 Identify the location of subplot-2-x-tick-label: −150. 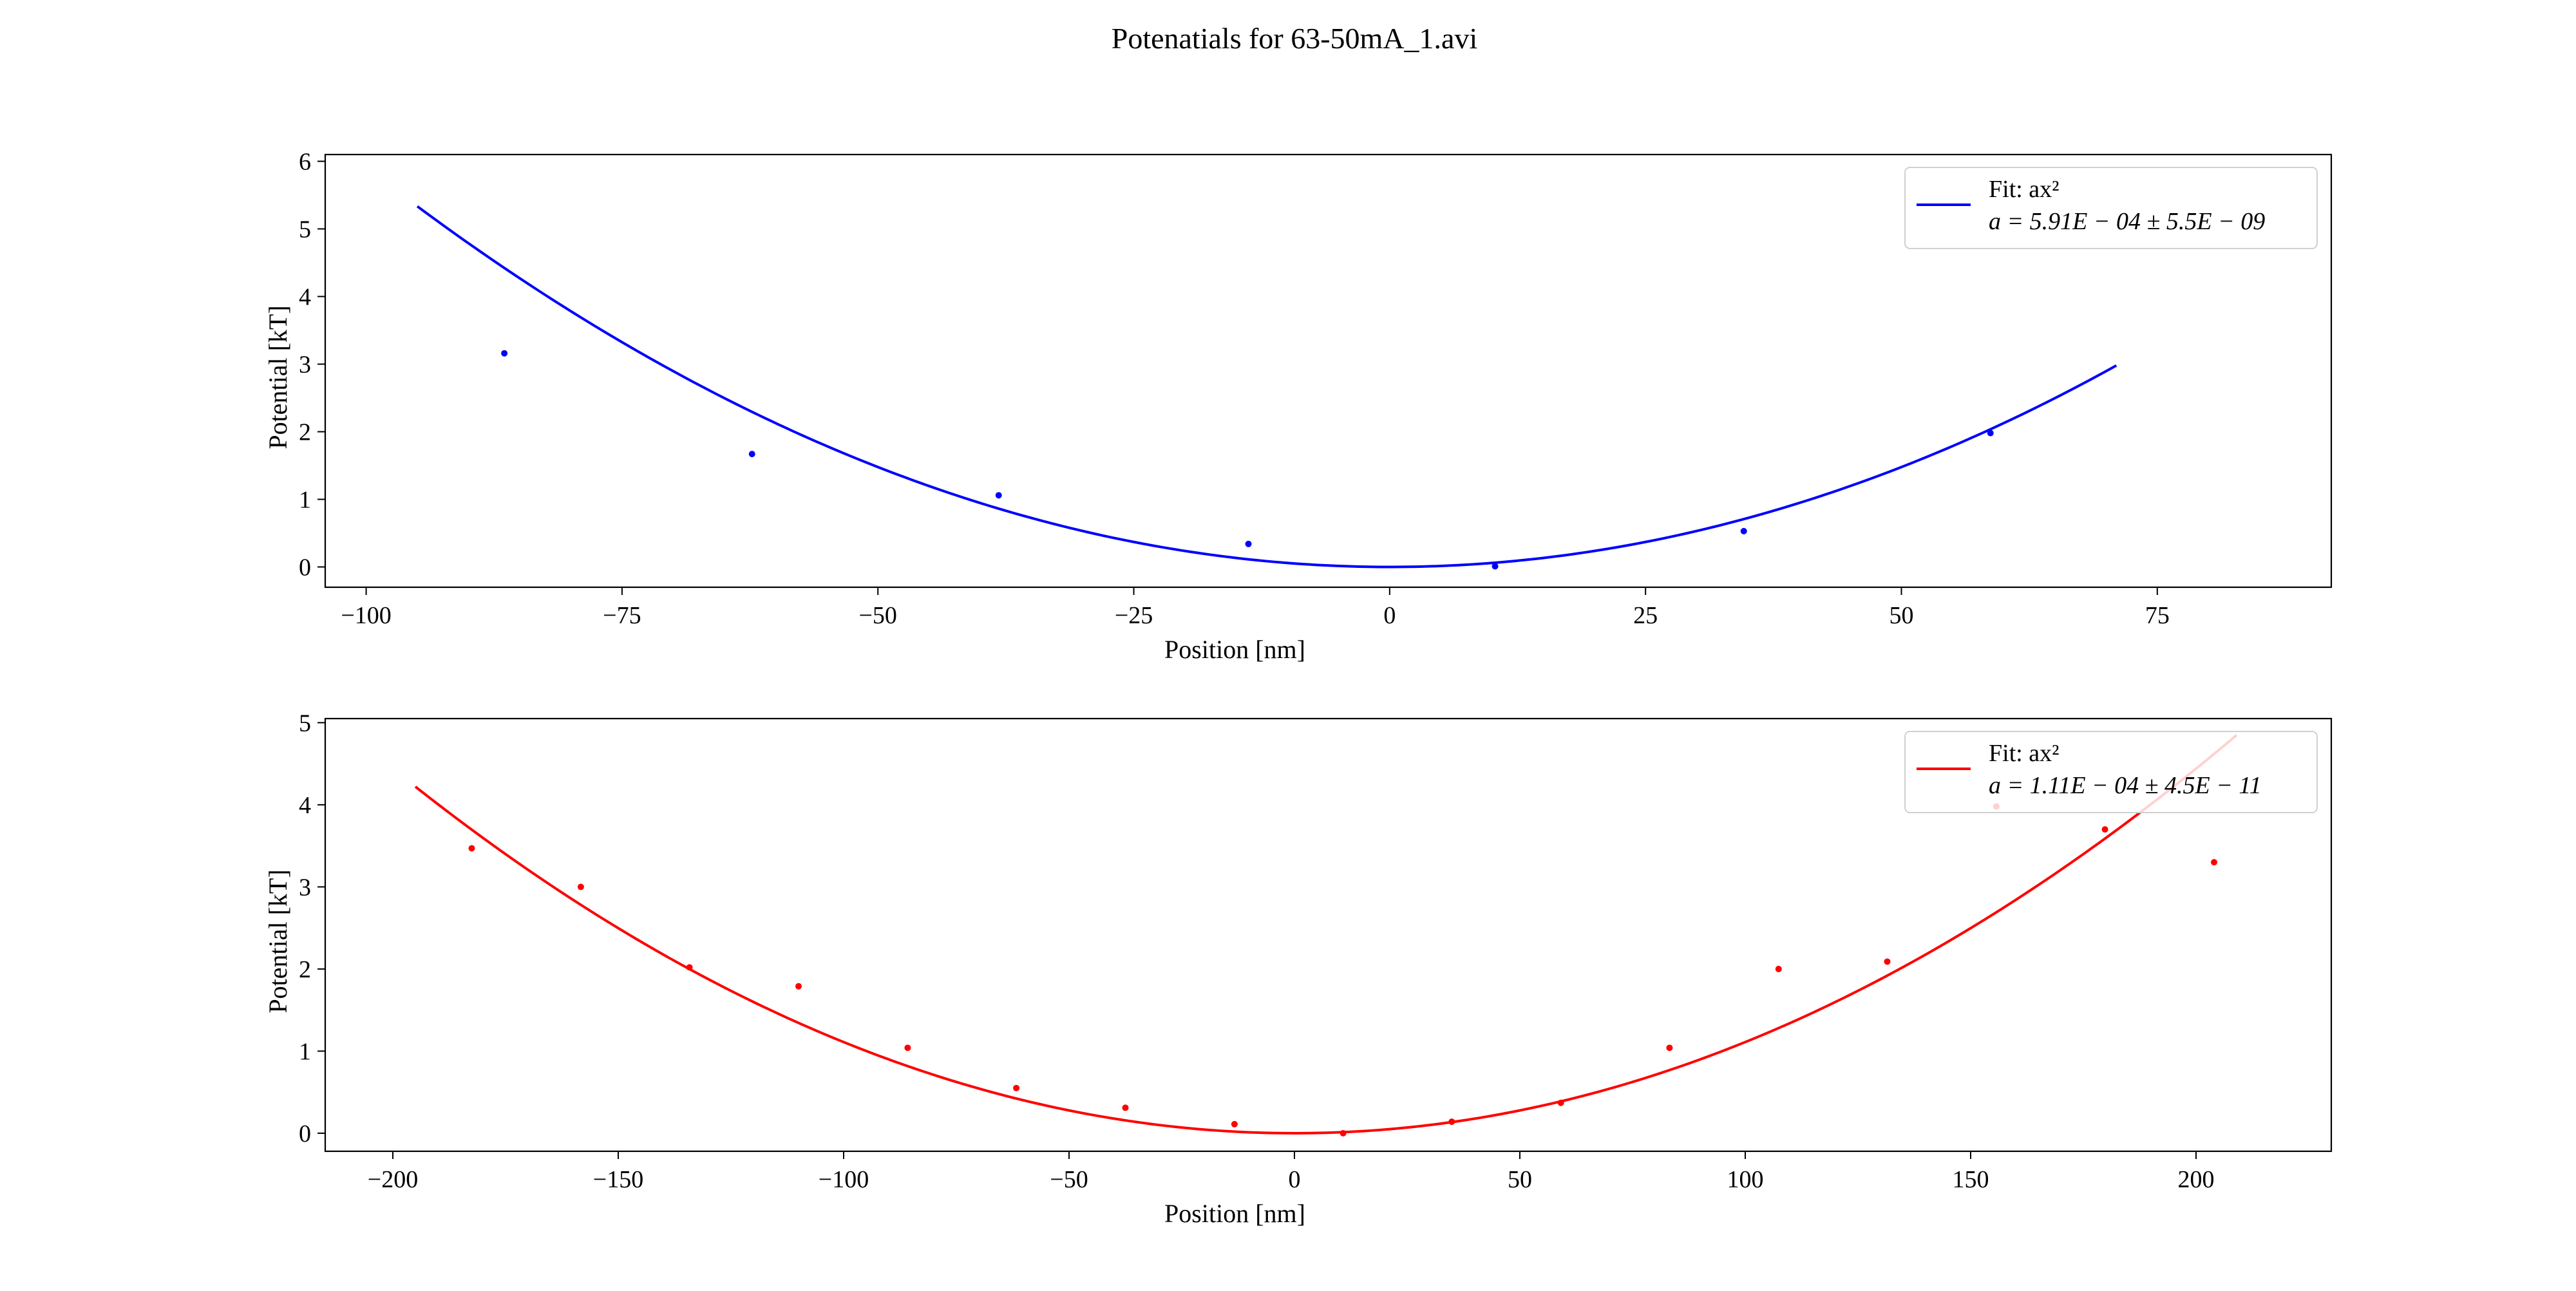
(618, 1179).